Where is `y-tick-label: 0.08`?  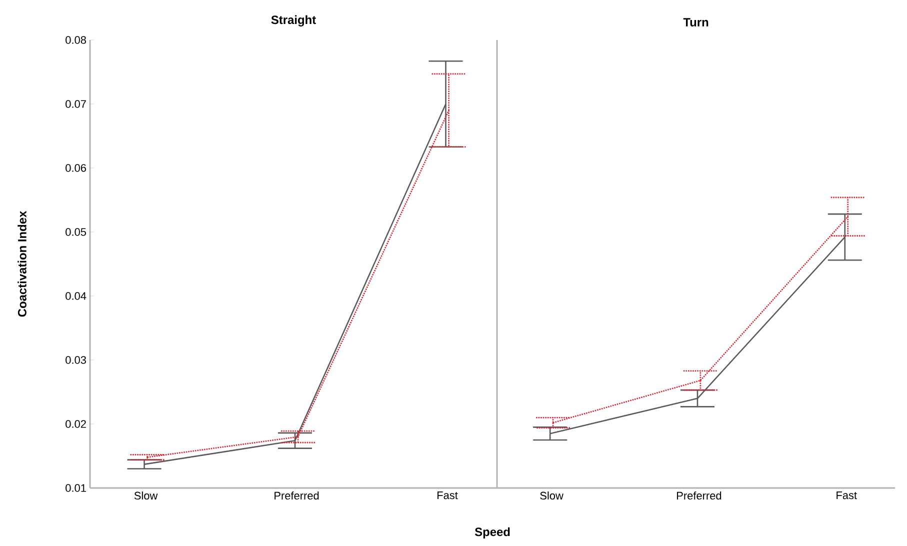
y-tick-label: 0.08 is located at coordinates (76, 40).